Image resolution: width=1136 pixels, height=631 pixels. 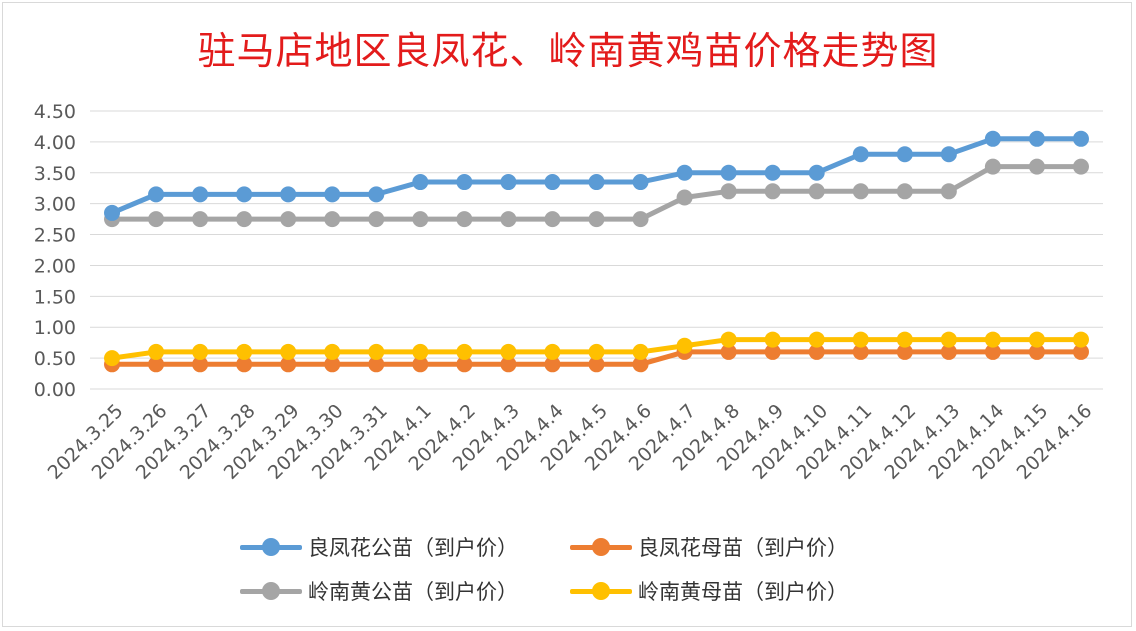 I want to click on y-tick-label: 4.50, so click(x=55, y=112).